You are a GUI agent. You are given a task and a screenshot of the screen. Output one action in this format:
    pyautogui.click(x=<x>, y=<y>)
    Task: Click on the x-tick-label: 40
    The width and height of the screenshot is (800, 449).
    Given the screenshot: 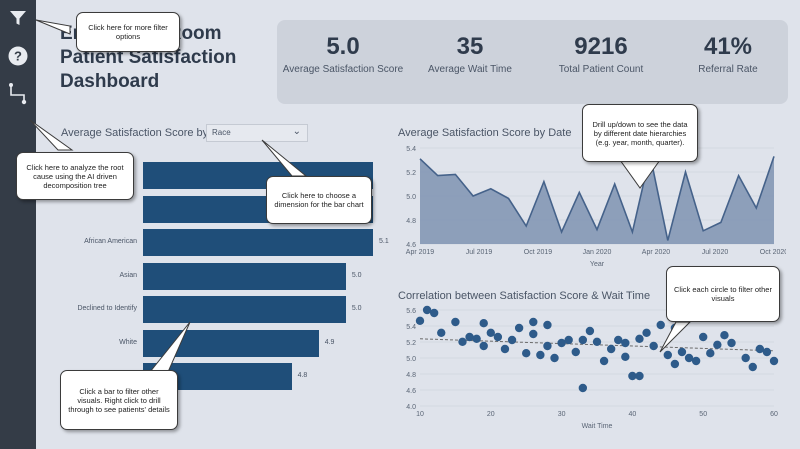 What is the action you would take?
    pyautogui.click(x=633, y=414)
    